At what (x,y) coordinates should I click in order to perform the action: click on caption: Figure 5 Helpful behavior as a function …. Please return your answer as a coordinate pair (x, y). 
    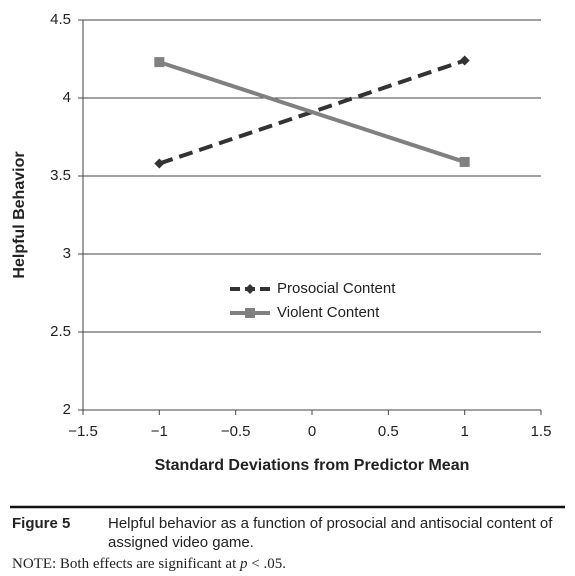
    Looking at the image, I should click on (289, 533).